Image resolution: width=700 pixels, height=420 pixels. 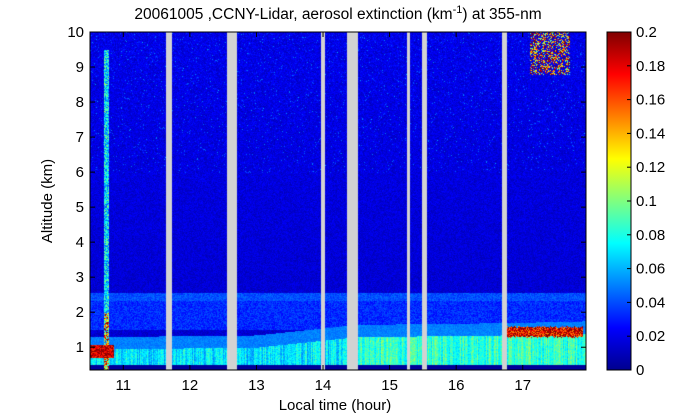 I want to click on colorbar-tick-label: 0.18, so click(x=650, y=66).